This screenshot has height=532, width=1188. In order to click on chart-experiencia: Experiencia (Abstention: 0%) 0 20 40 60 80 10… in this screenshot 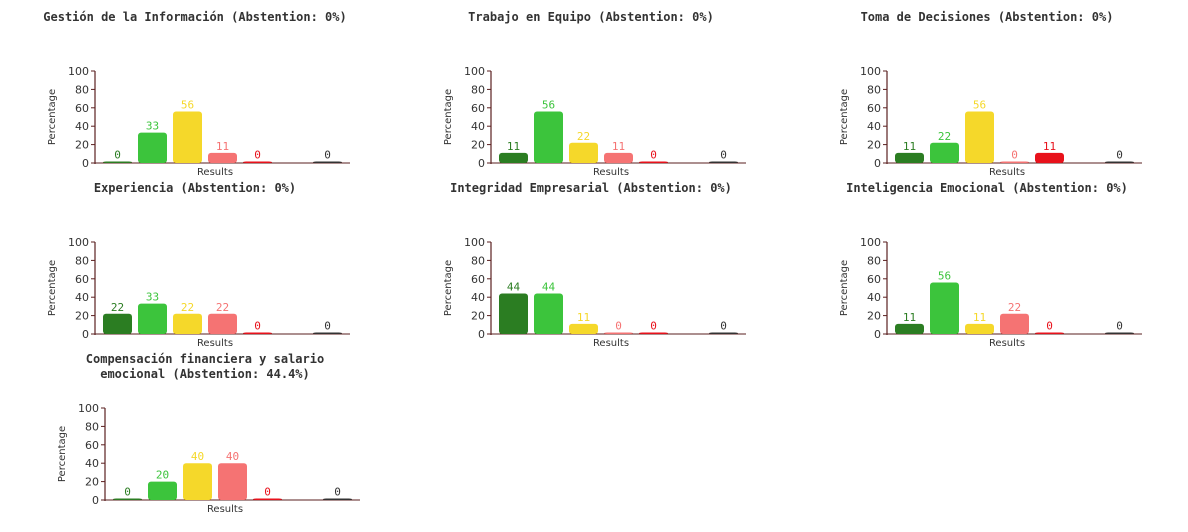, I will do `click(195, 263)`.